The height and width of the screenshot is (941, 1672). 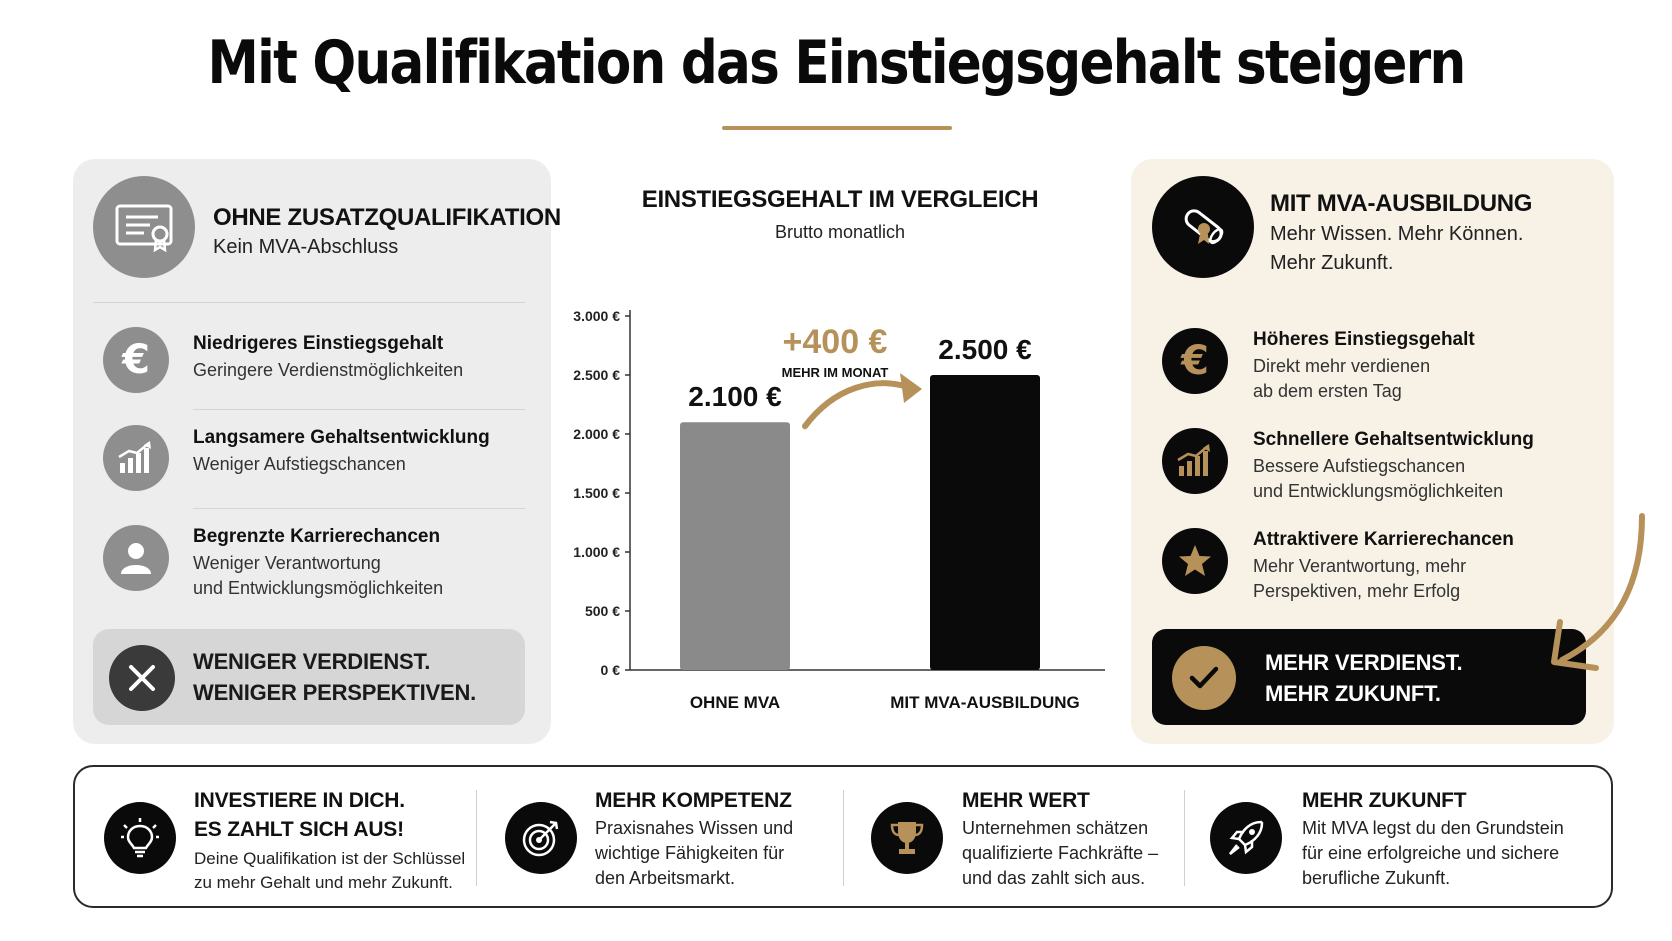 I want to click on chart-subtitle: Brutto monatlich, so click(x=840, y=232).